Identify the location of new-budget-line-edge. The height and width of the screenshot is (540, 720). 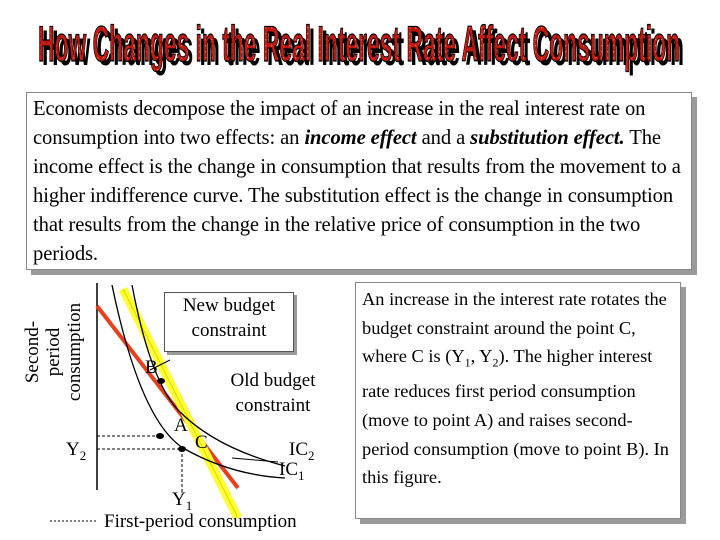
(180, 403).